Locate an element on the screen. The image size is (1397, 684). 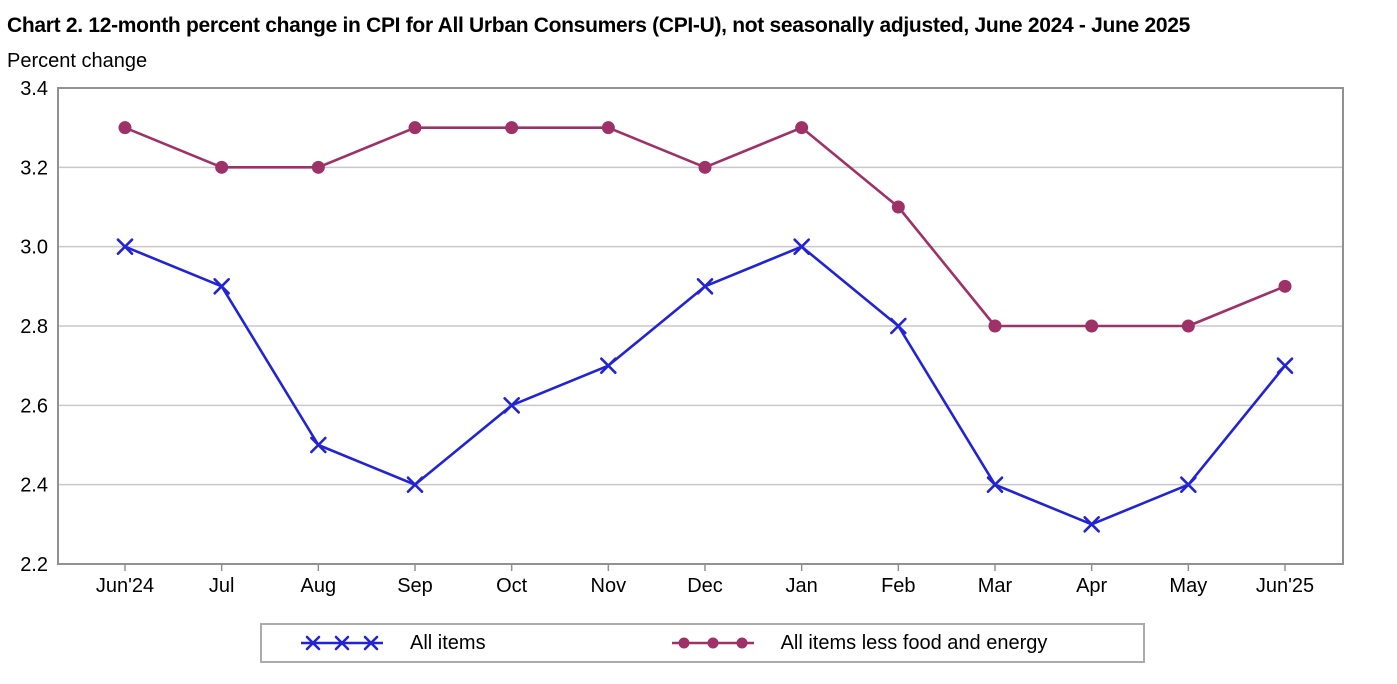
y-tick-label: 2.8 is located at coordinates (34, 327).